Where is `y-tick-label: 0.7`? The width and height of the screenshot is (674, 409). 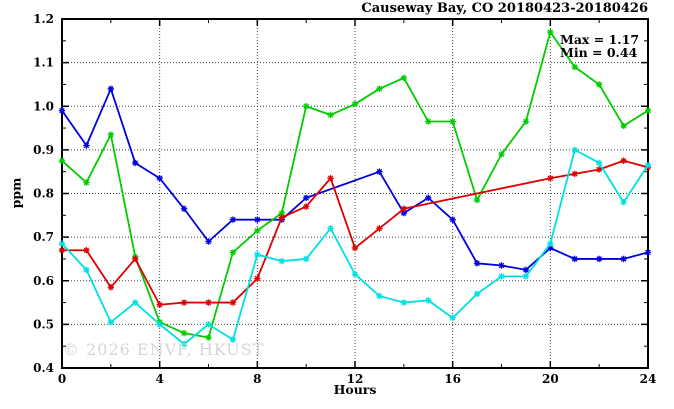 y-tick-label: 0.7 is located at coordinates (43, 237).